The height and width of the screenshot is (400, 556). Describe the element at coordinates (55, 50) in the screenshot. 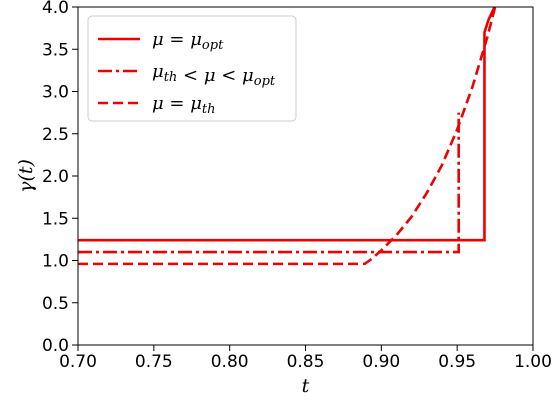

I see `y-tick-label: 3.5` at that location.